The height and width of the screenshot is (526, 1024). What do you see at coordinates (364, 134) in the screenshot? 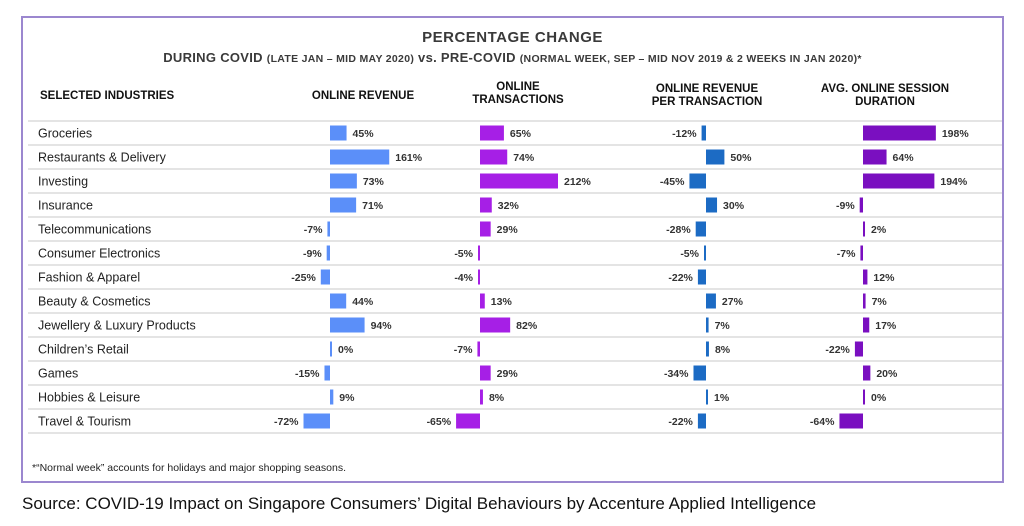
I see `data-label: 45%` at bounding box center [364, 134].